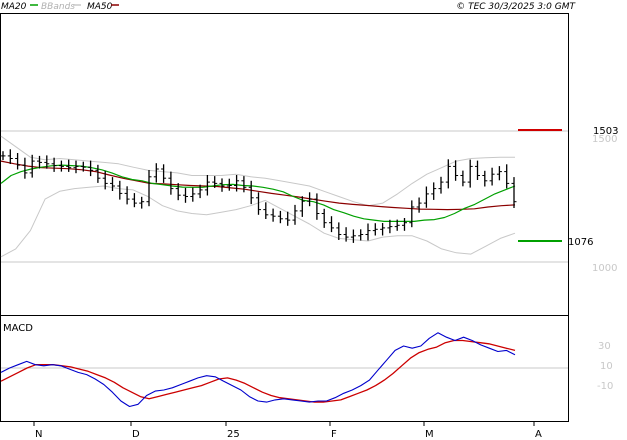 This screenshot has height=440, width=627. I want to click on macd-signal-line, so click(258, 371).